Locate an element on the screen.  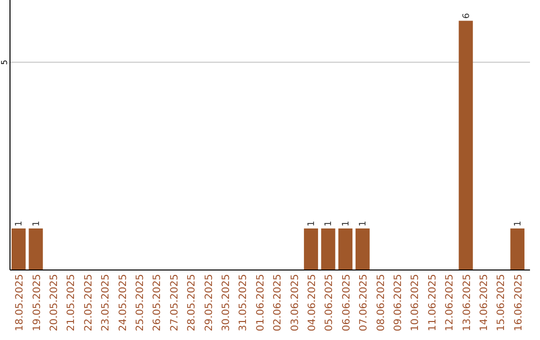
x-tick-label: 01.06.2025 is located at coordinates (260, 303).